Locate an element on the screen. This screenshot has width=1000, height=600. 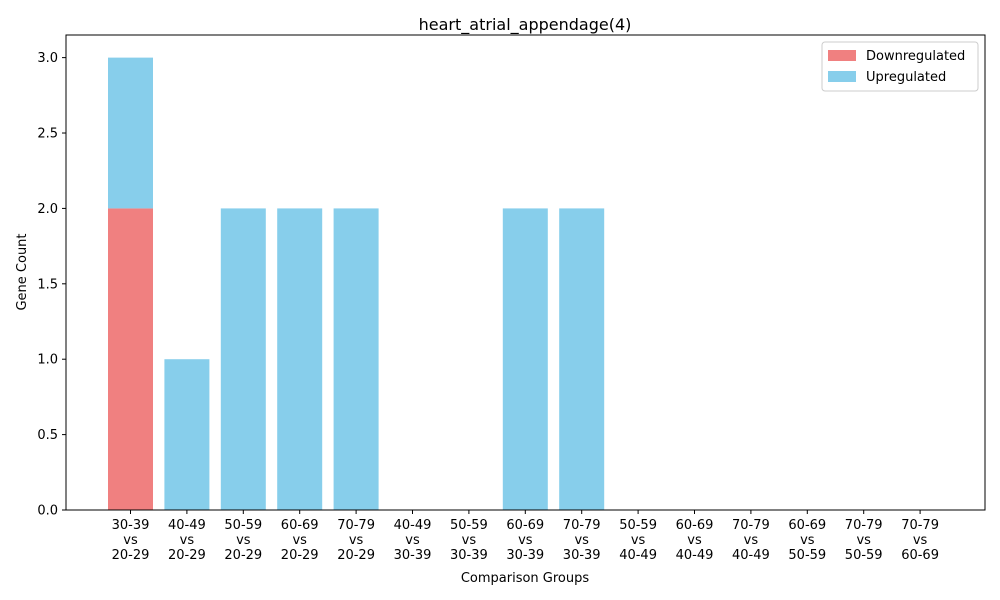
y-tick-label: 2.5 is located at coordinates (47, 134).